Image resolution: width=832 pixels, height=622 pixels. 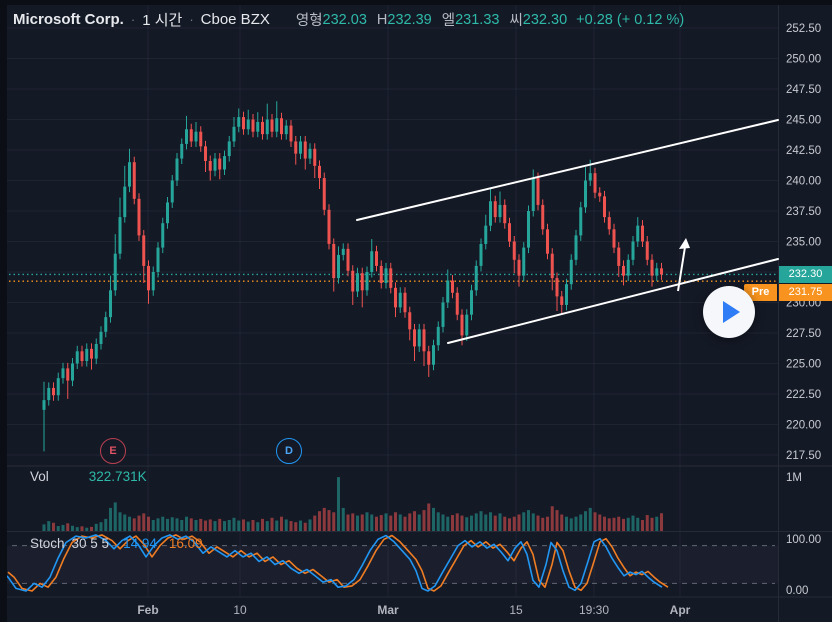 What do you see at coordinates (803, 29) in the screenshot?
I see `price-axis-label: 252.50` at bounding box center [803, 29].